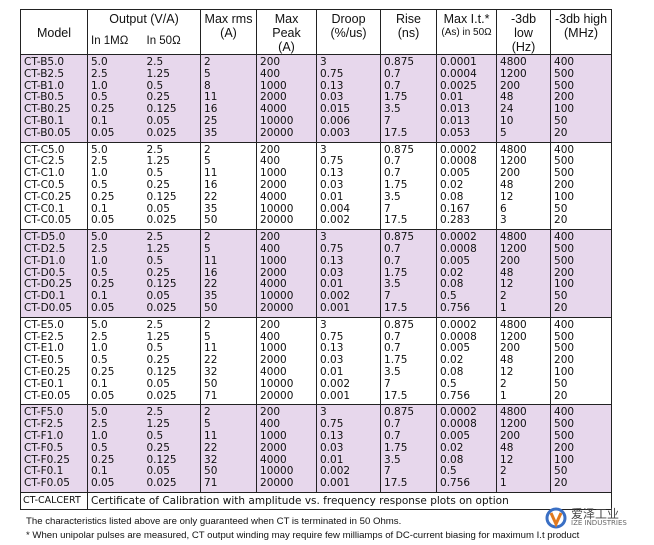  Describe the element at coordinates (507, 109) in the screenshot. I see `value: 24` at that location.